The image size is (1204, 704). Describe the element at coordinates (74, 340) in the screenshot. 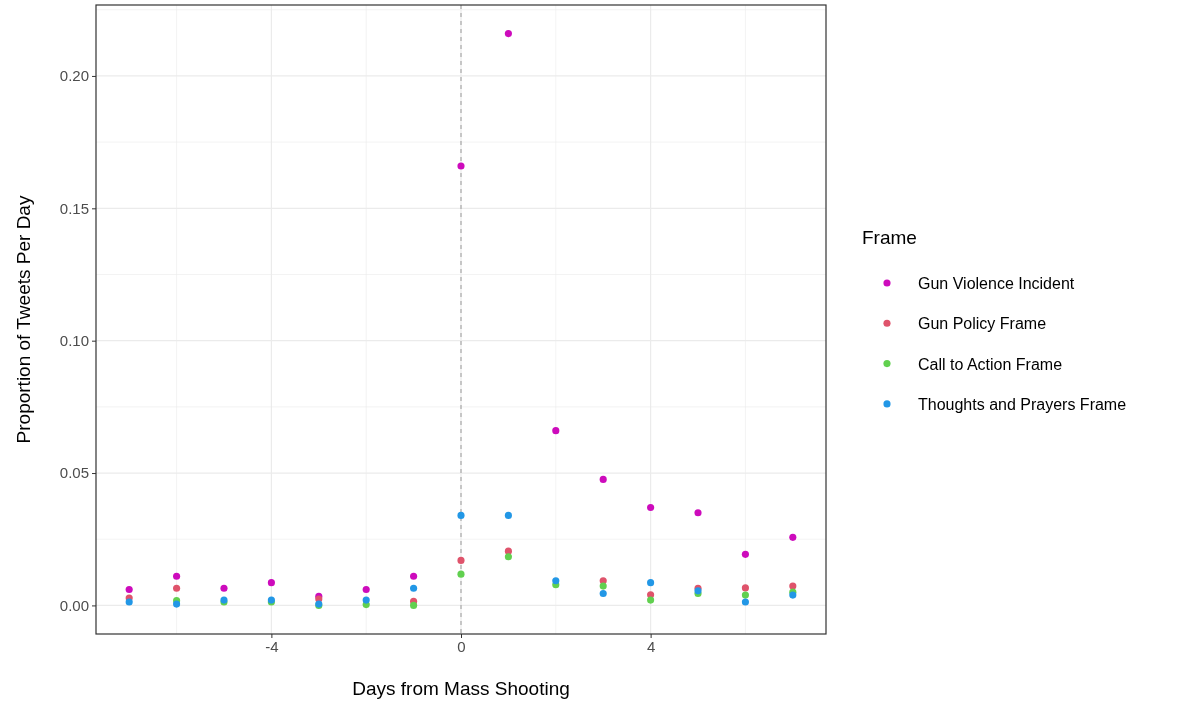

I see `y-tick-label: 0.10` at that location.